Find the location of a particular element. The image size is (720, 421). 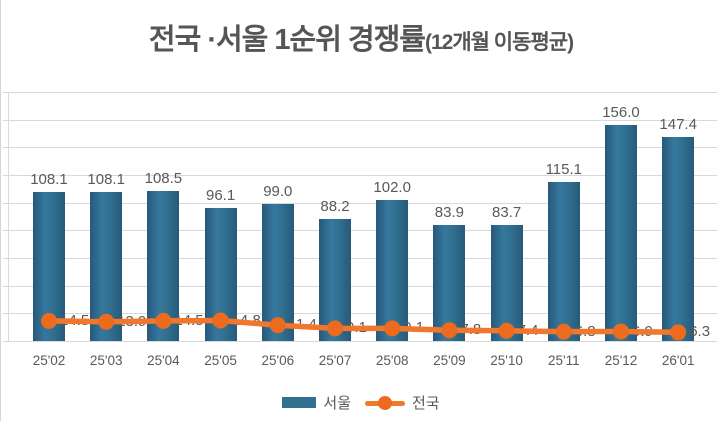

chart-title: 전국 ·서울 1순위 경쟁률(12개월 이동평균) is located at coordinates (360, 37).